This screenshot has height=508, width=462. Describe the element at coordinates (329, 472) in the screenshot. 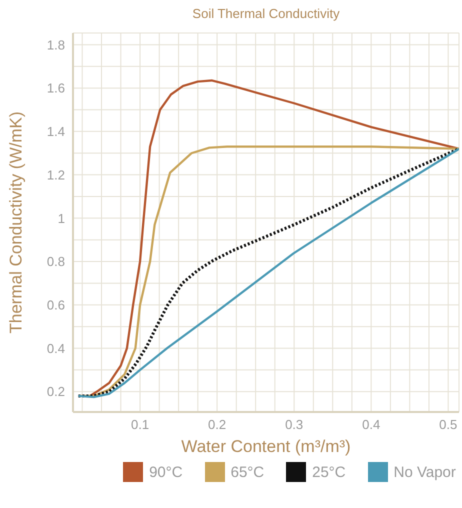

I see `legend-label: 25°C` at that location.